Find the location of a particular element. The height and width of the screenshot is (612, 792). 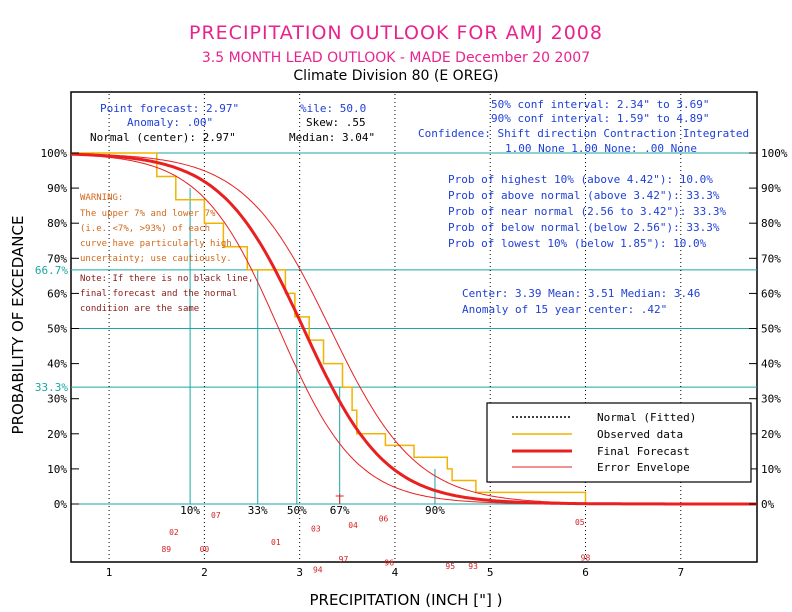

y-tick-label-left: 100% is located at coordinates (54, 153).